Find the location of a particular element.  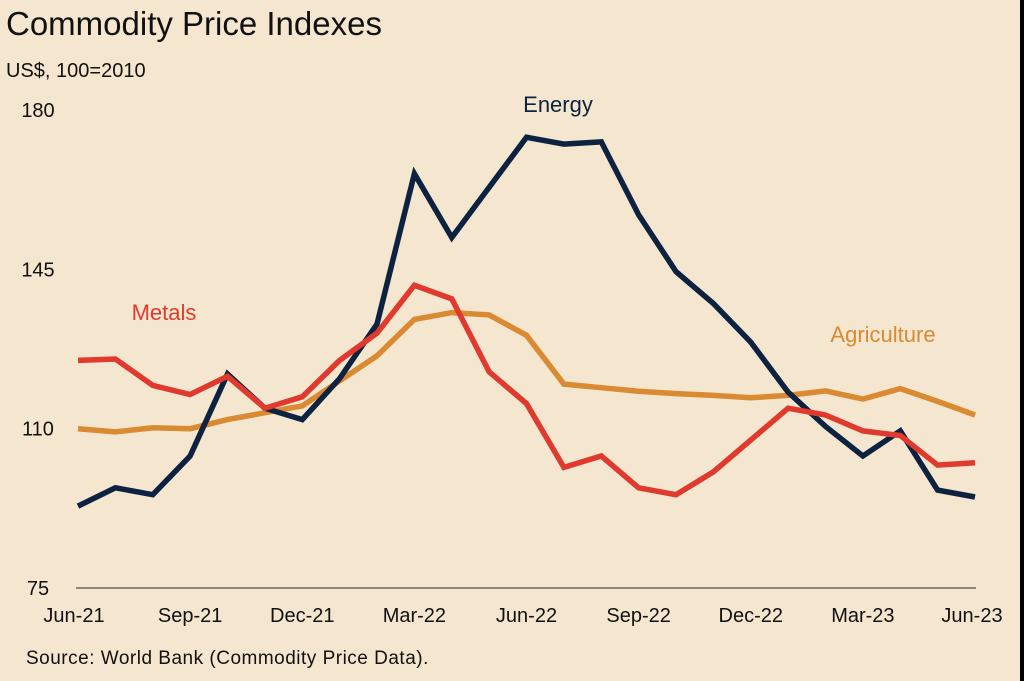

x-tick-label: Mar-22 is located at coordinates (414, 616).